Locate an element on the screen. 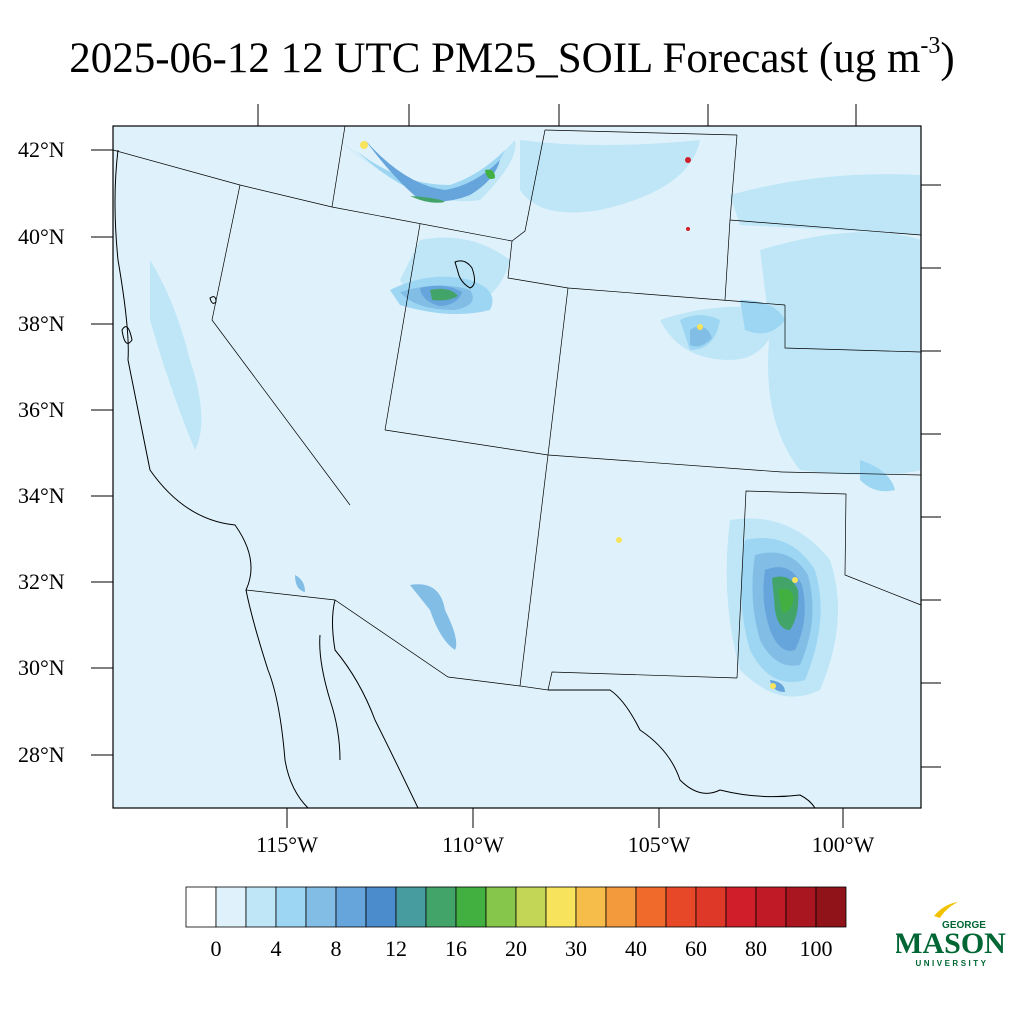  lat-label-32: 32°N is located at coordinates (41, 581).